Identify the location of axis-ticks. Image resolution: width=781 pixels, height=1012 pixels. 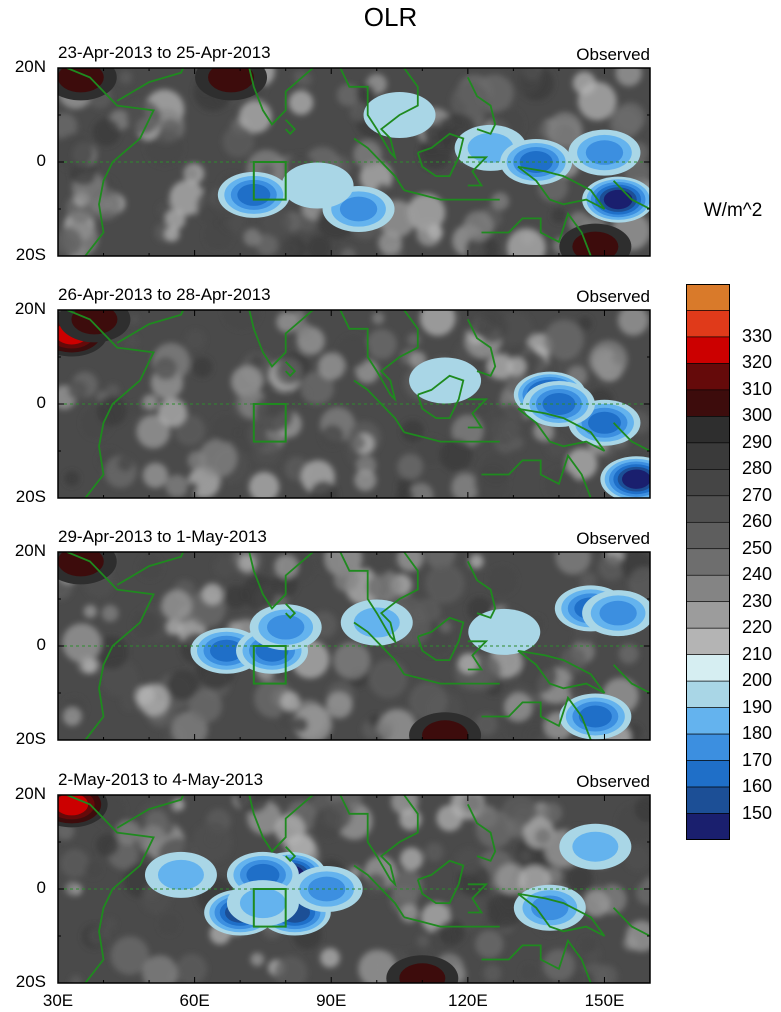
(354, 162).